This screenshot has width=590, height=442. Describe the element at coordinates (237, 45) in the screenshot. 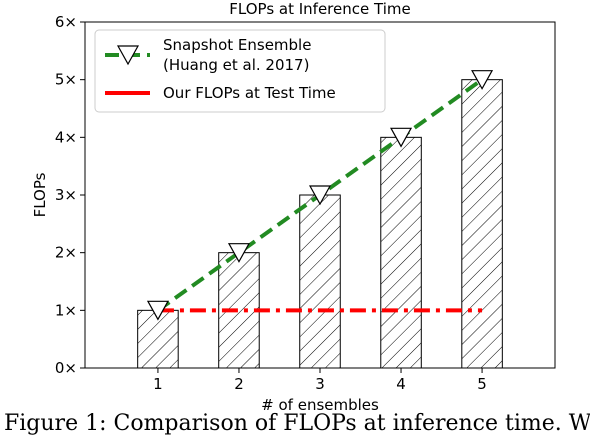

I see `legend-label-snapshot: Snapshot Ensemble` at that location.